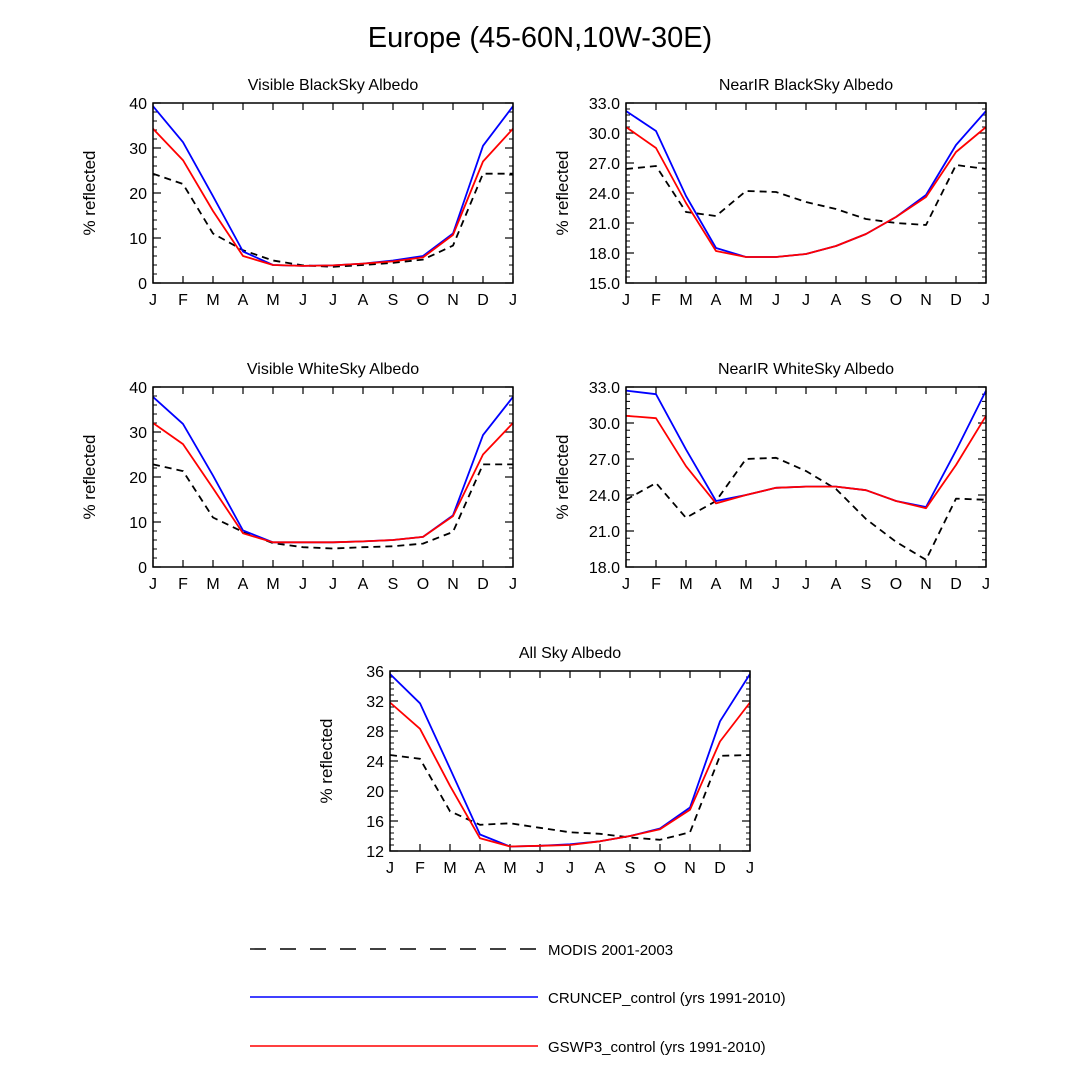 This screenshot has width=1080, height=1080. Describe the element at coordinates (657, 1047) in the screenshot. I see `legend-label: GSWP3_control (yrs 1991-2010)` at that location.